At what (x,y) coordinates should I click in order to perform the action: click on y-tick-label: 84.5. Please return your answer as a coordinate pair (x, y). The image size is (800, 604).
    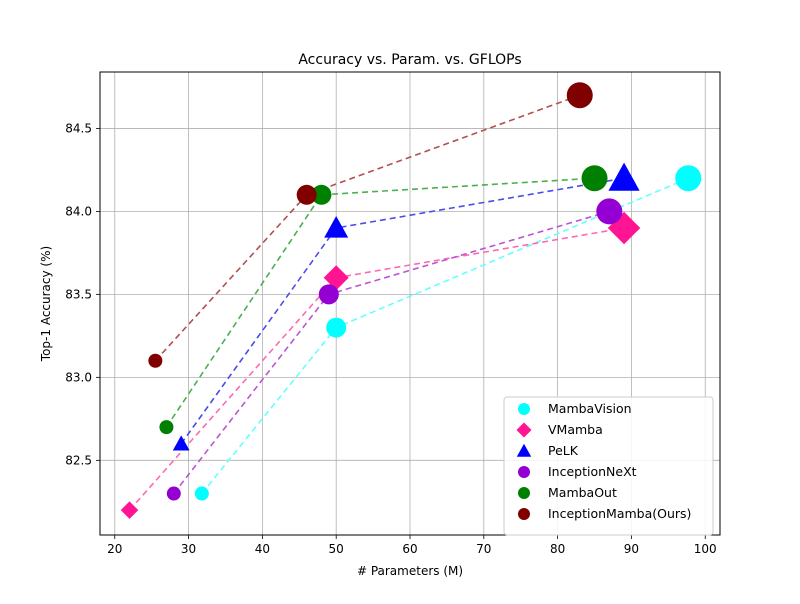
    Looking at the image, I should click on (78, 128).